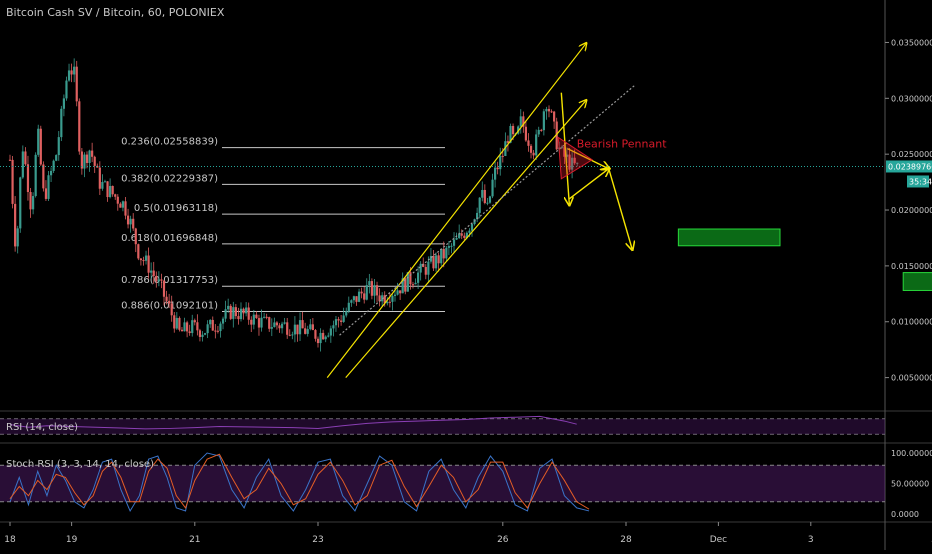  Describe the element at coordinates (442, 426) in the screenshot. I see `rsi-band-fill` at that location.